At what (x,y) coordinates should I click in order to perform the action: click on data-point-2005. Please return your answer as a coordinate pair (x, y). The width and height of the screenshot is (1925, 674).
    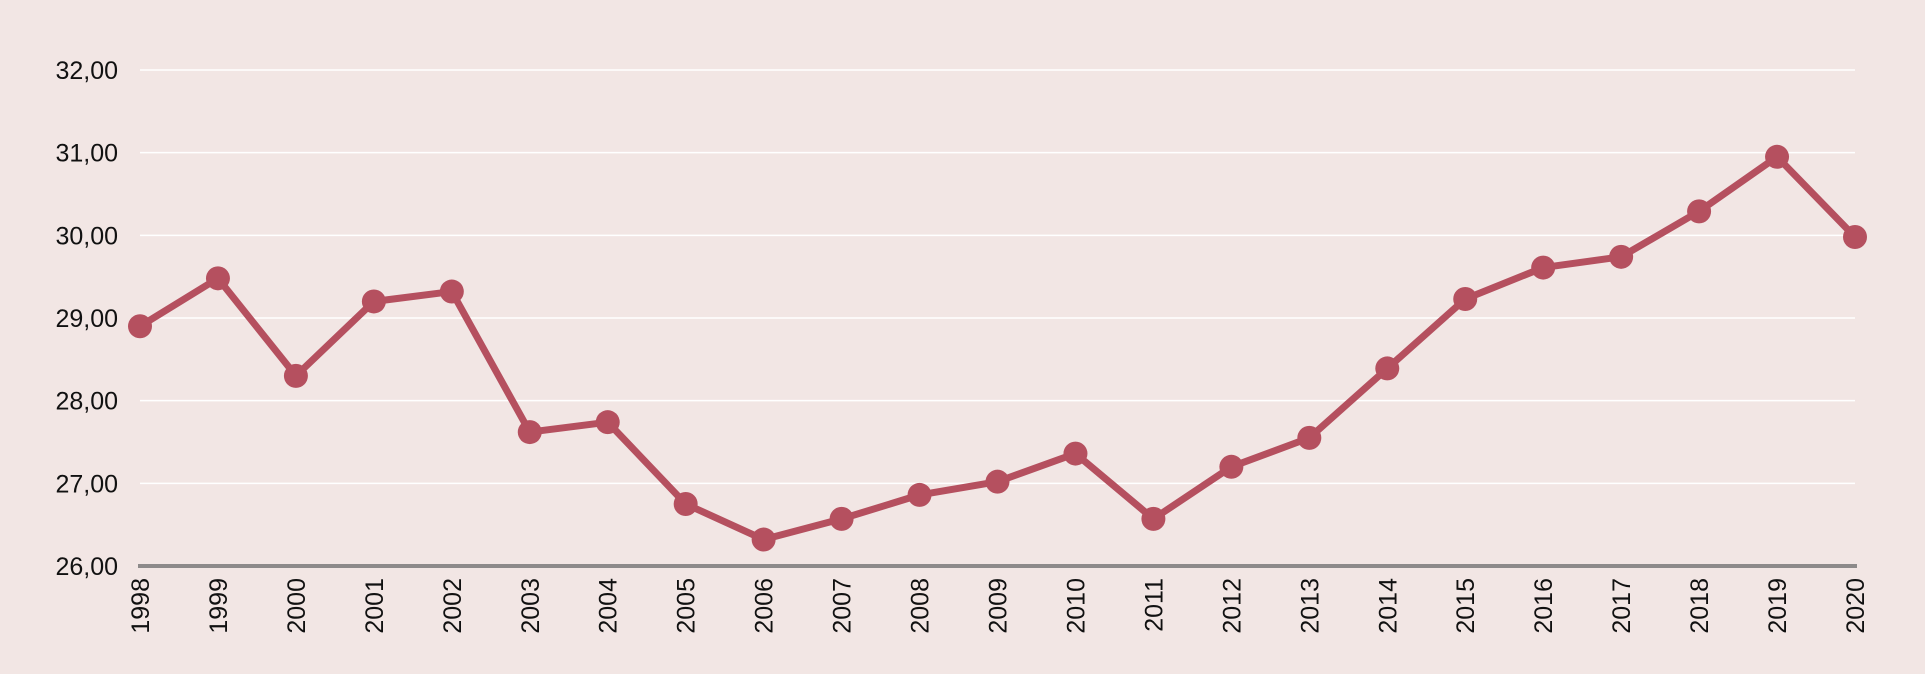
    Looking at the image, I should click on (685, 504).